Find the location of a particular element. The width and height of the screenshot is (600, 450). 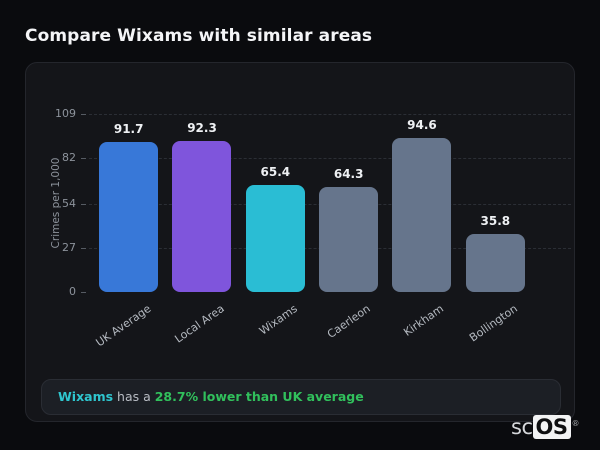

bar-slot-caerleon: 64.3 is located at coordinates (348, 203).